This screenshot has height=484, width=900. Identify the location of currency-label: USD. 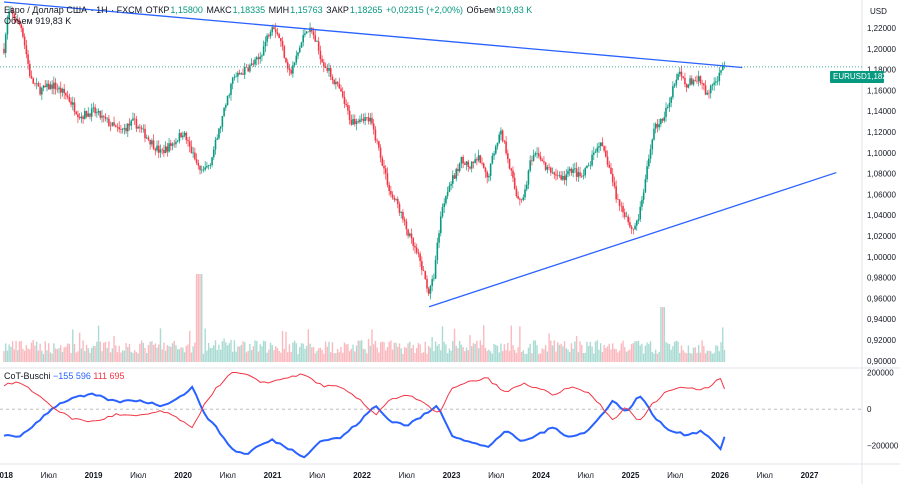
(878, 11).